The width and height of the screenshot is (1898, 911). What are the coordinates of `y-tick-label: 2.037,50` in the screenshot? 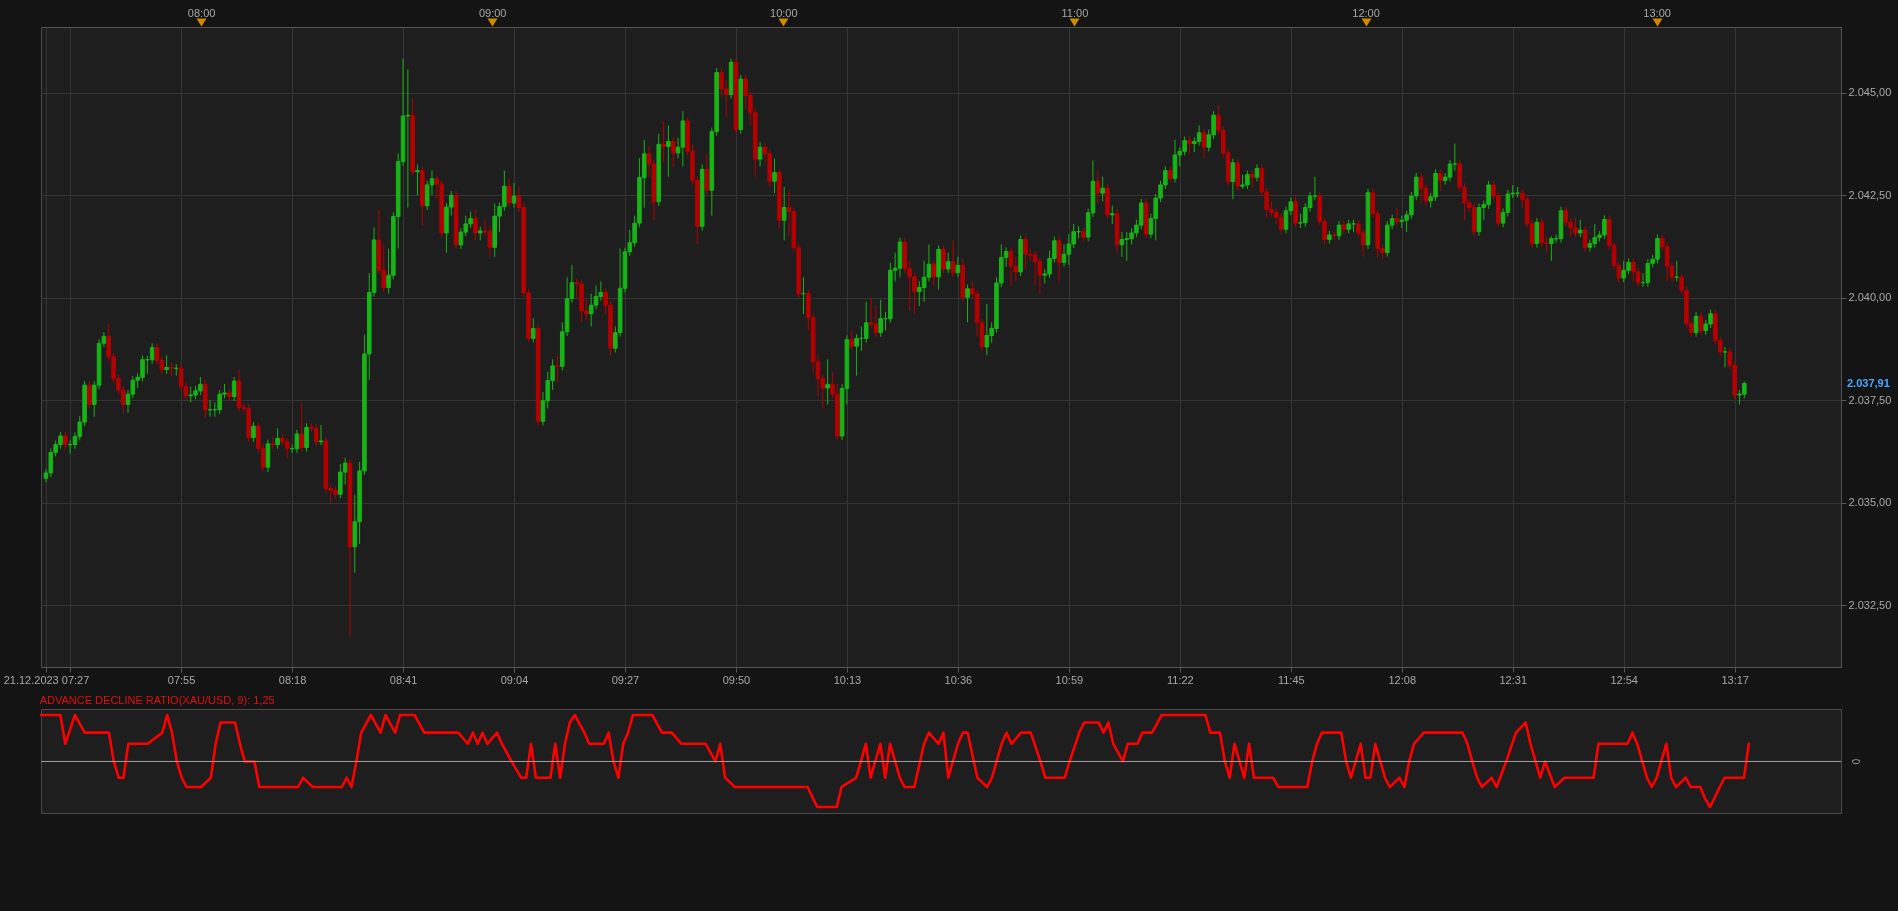 It's located at (1870, 399).